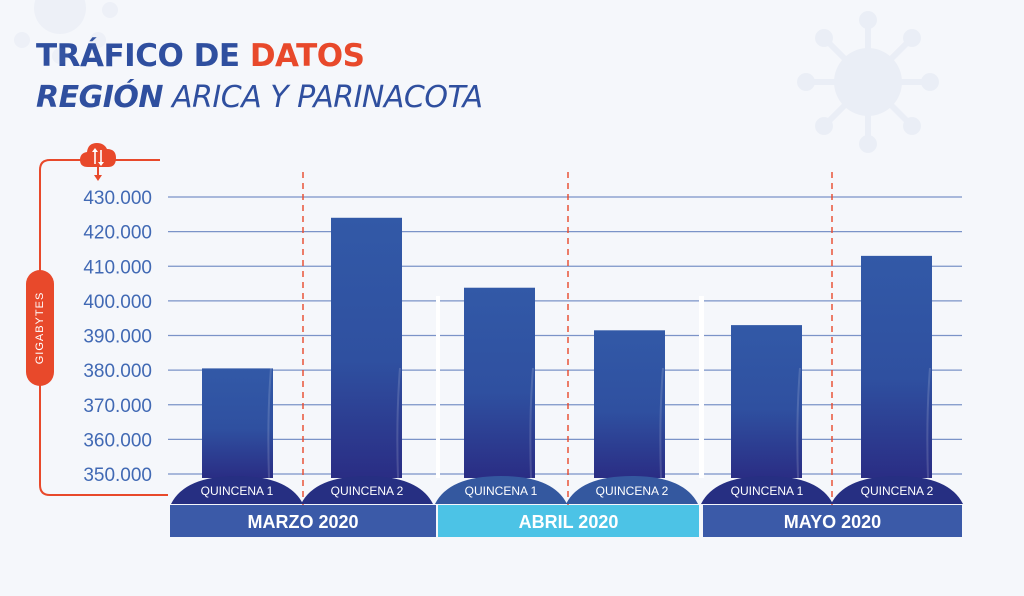 Image resolution: width=1024 pixels, height=596 pixels. What do you see at coordinates (117, 440) in the screenshot?
I see `y-tick-label: 360.000` at bounding box center [117, 440].